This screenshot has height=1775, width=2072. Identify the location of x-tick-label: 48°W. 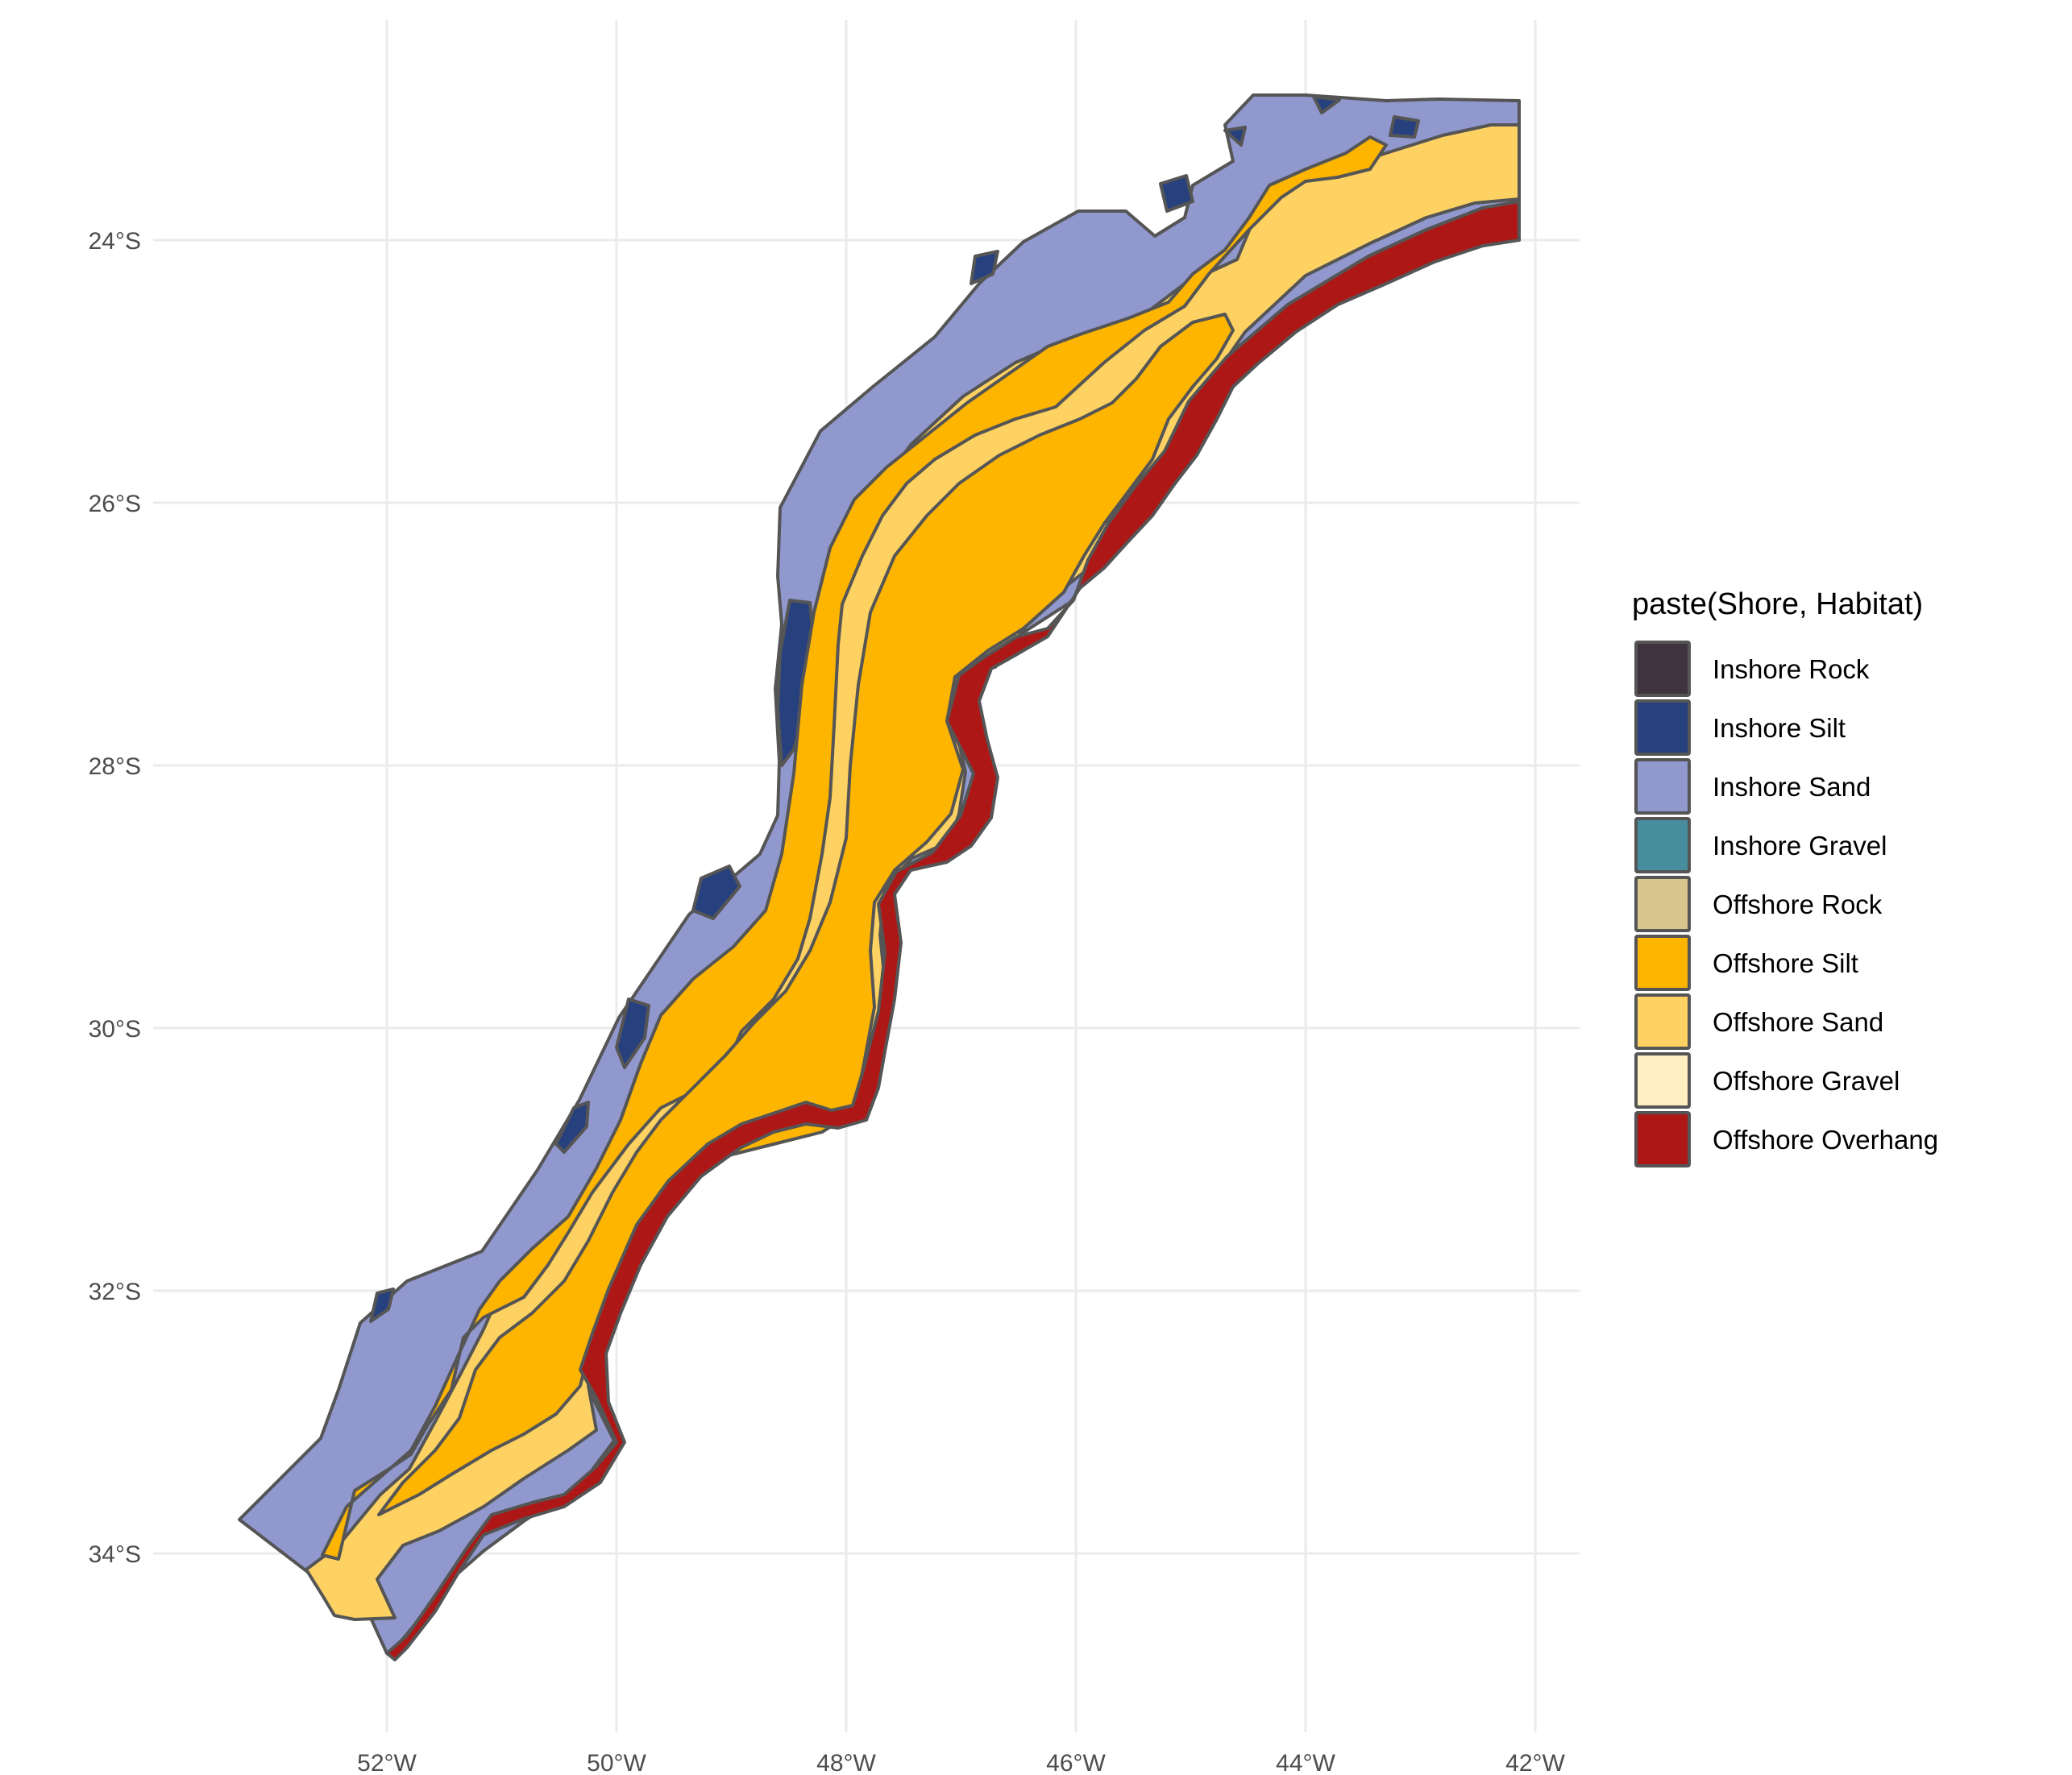
(846, 1762).